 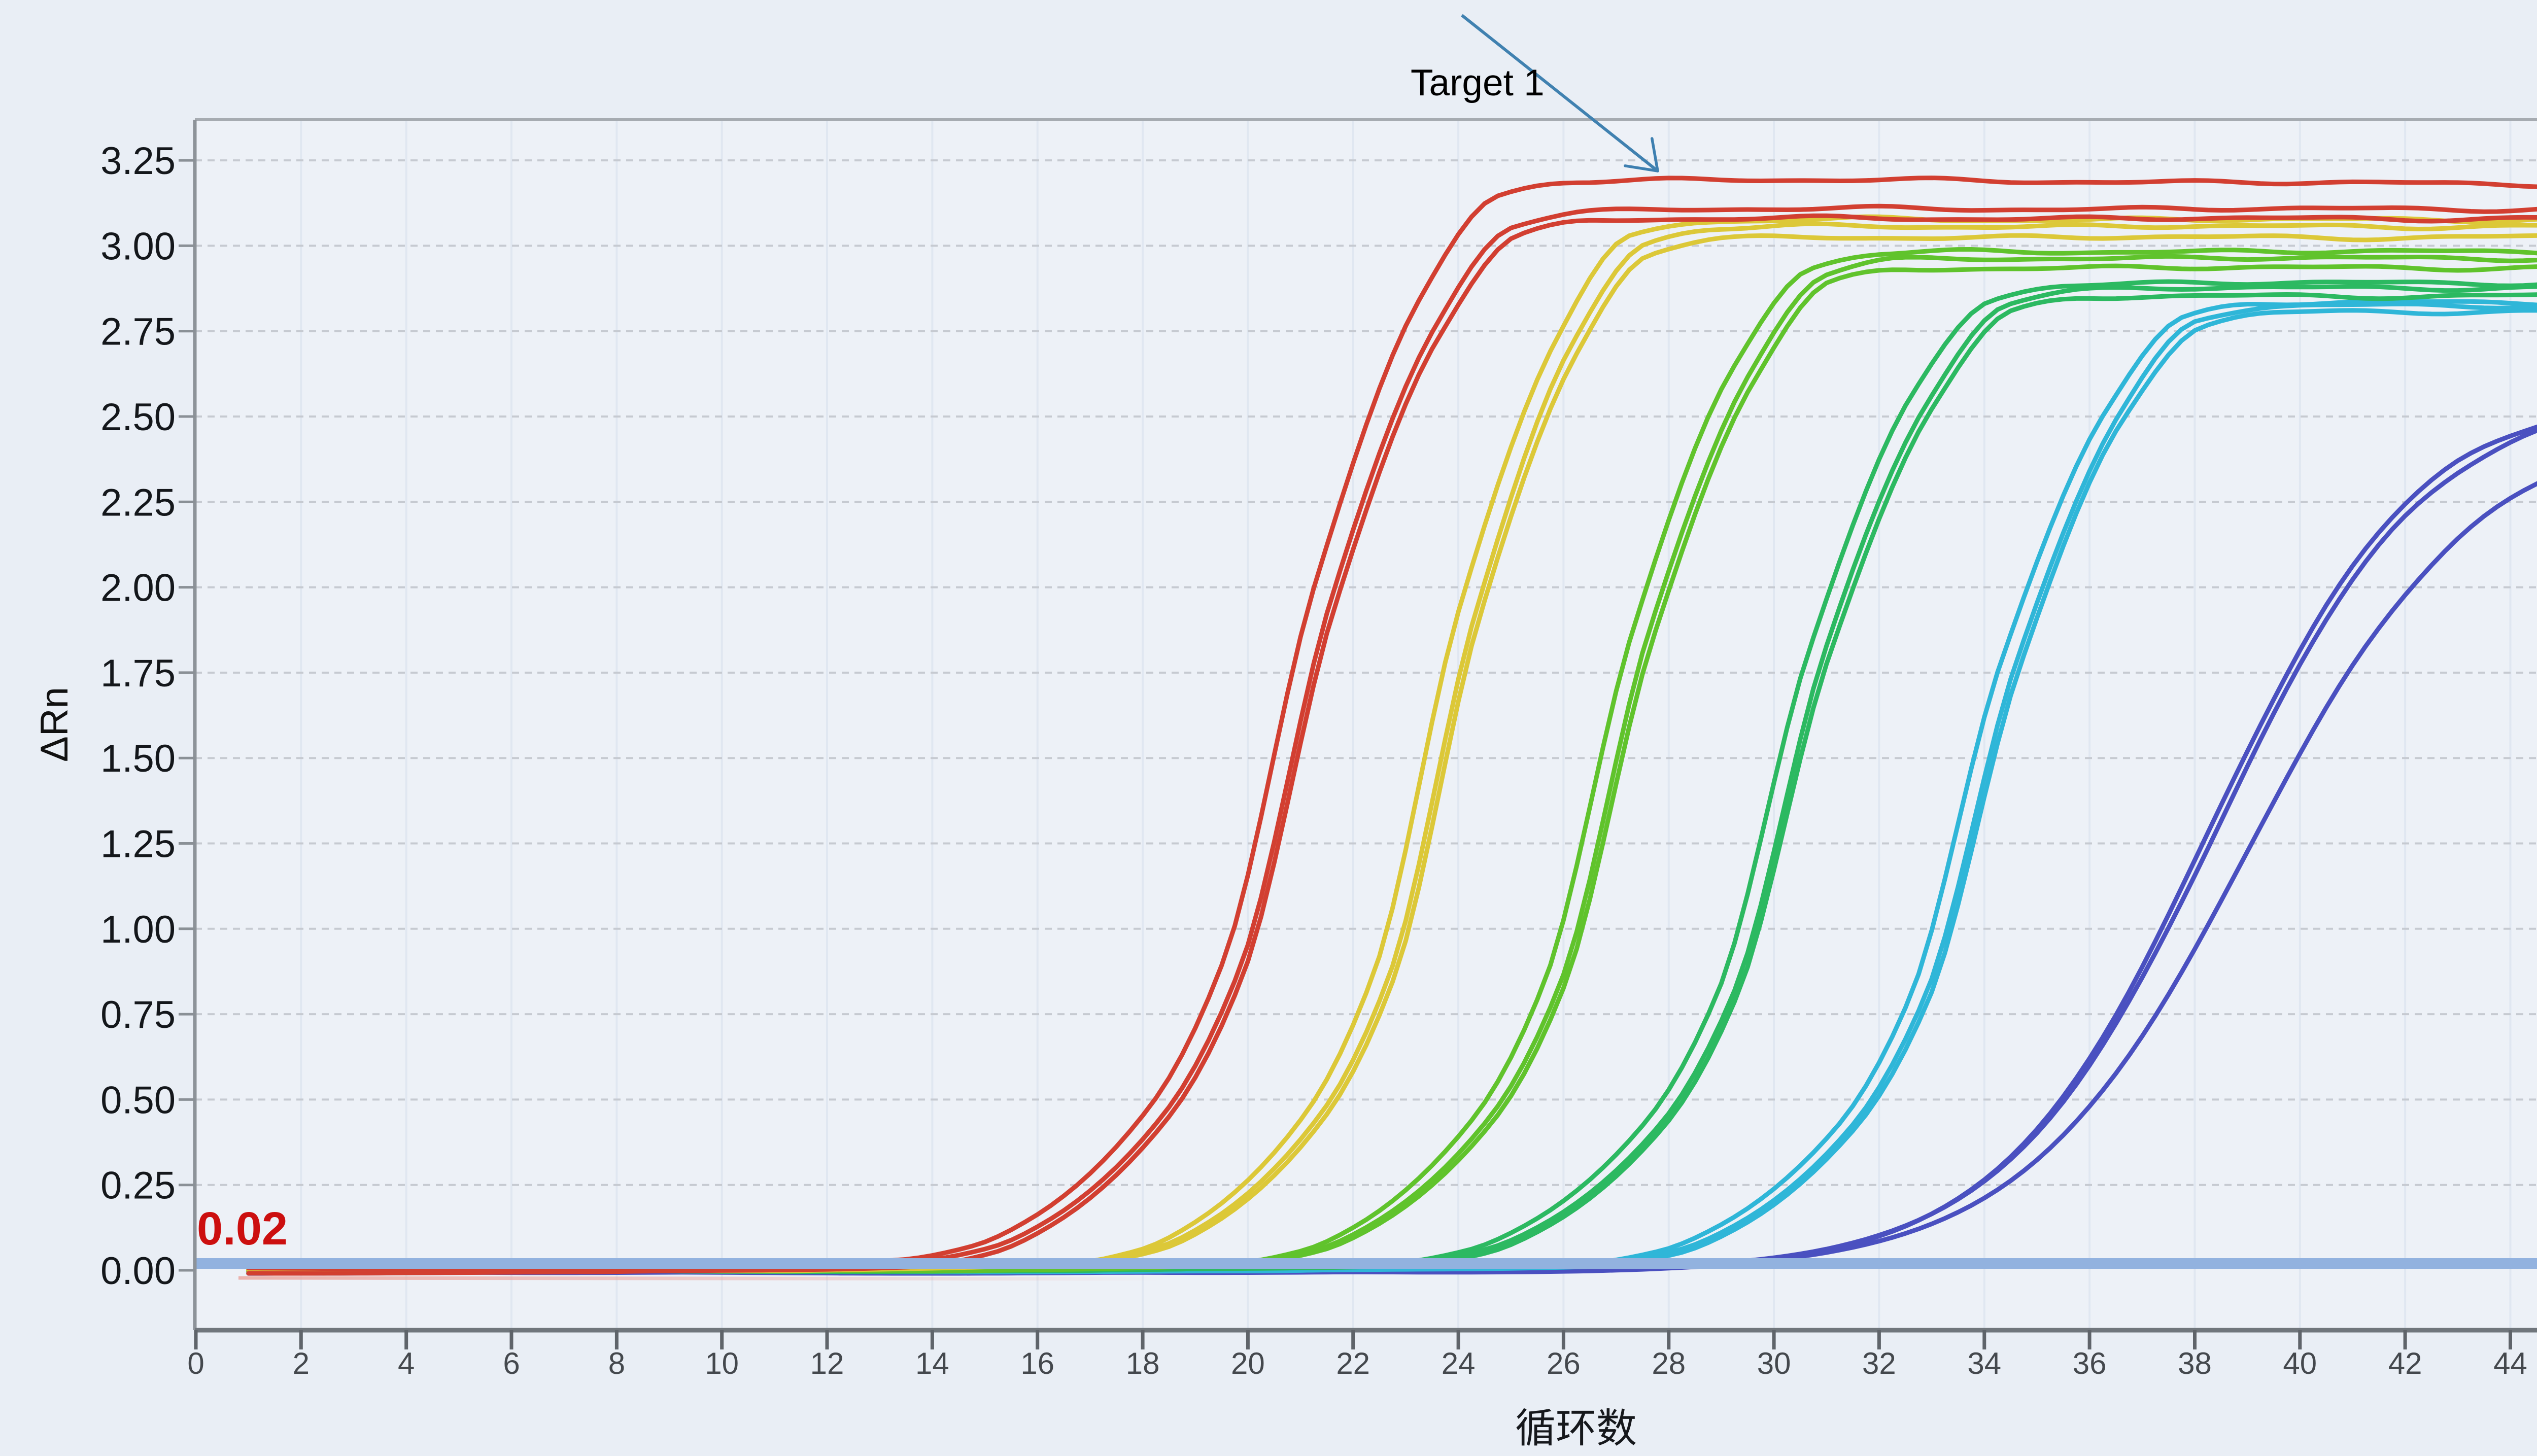 What do you see at coordinates (1459, 1363) in the screenshot?
I see `svg-text: 24` at bounding box center [1459, 1363].